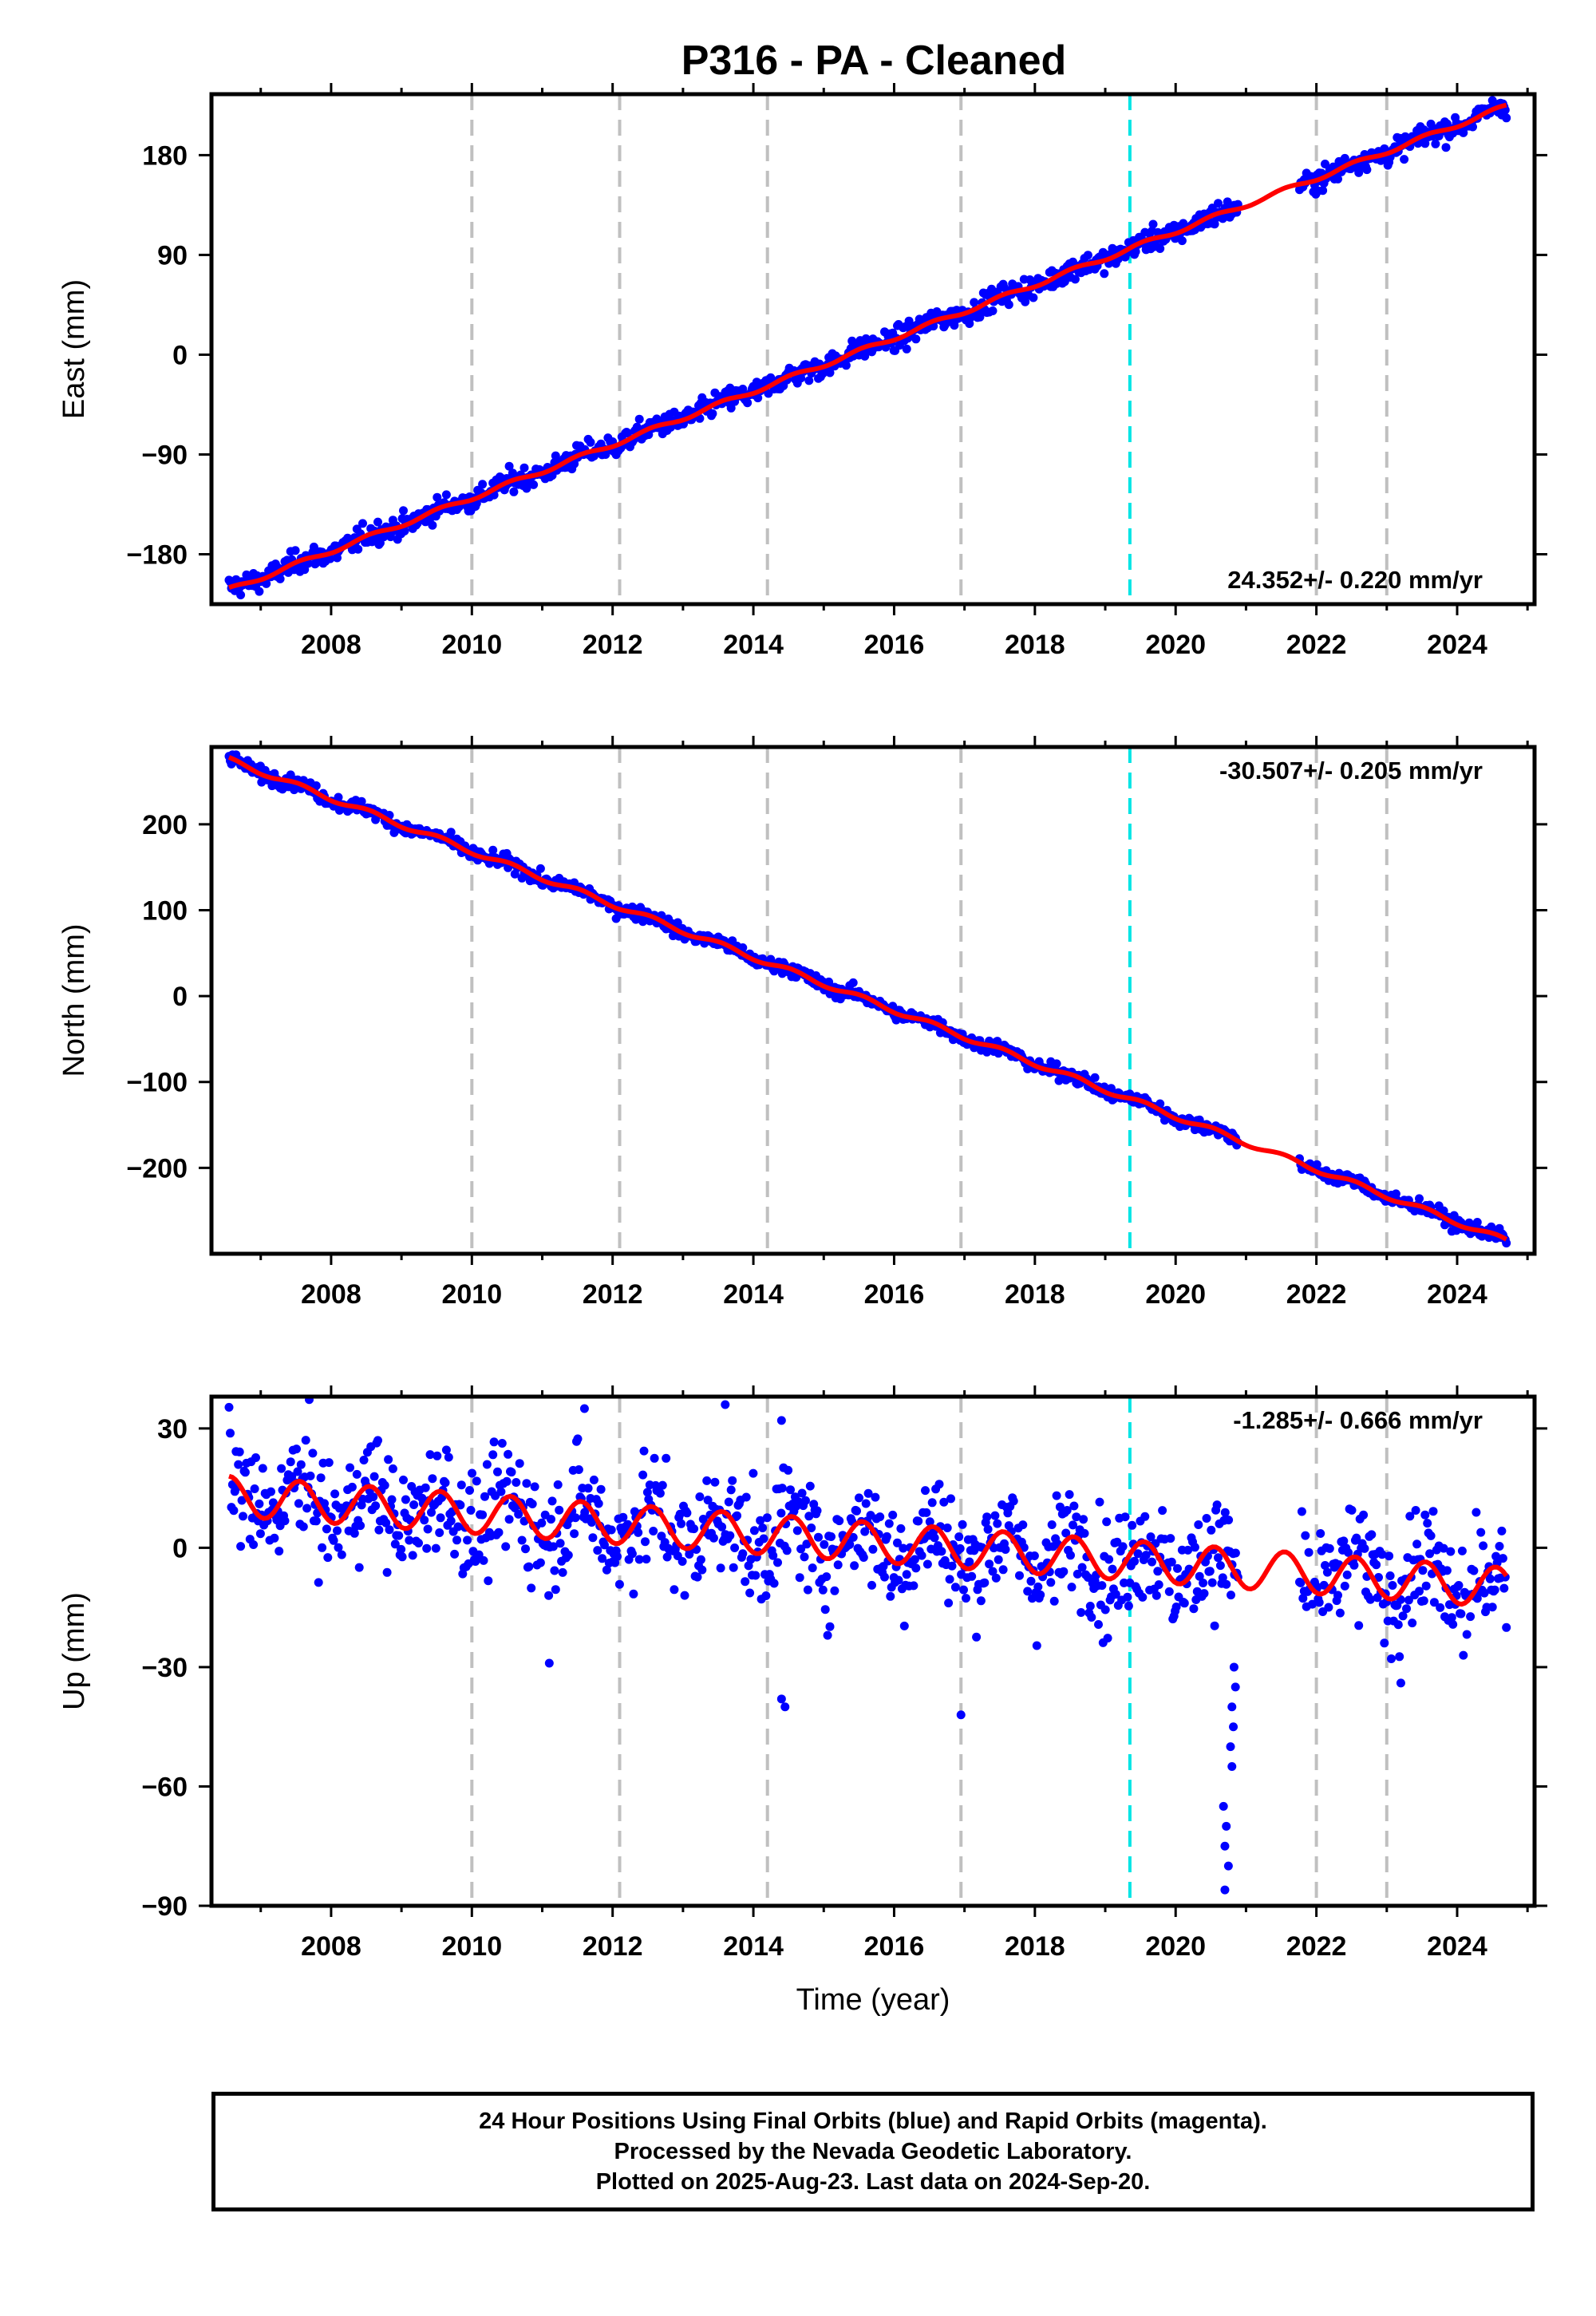 The height and width of the screenshot is (2316, 1596). What do you see at coordinates (1316, 1294) in the screenshot?
I see `x-tick-label: 2022` at bounding box center [1316, 1294].